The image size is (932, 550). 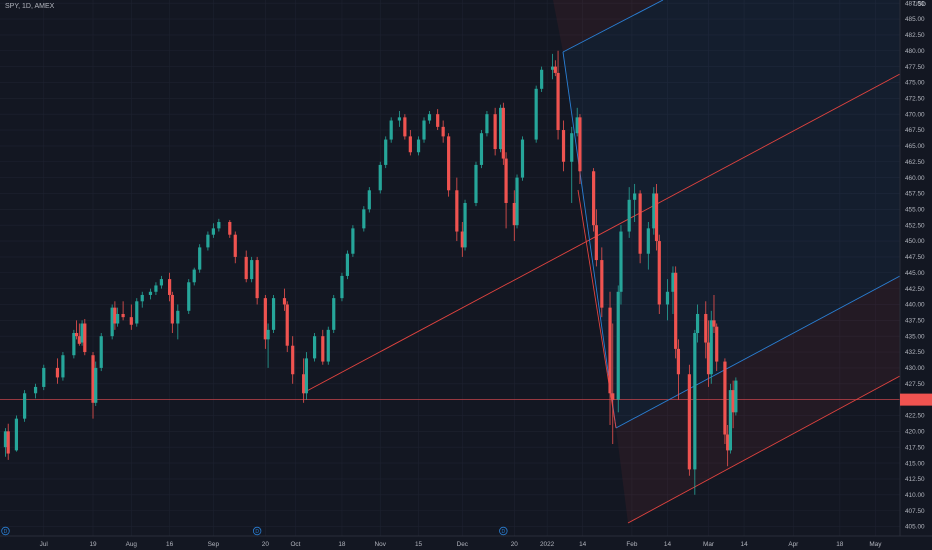 What do you see at coordinates (915, 130) in the screenshot?
I see `y-tick-label: 467.50` at bounding box center [915, 130].